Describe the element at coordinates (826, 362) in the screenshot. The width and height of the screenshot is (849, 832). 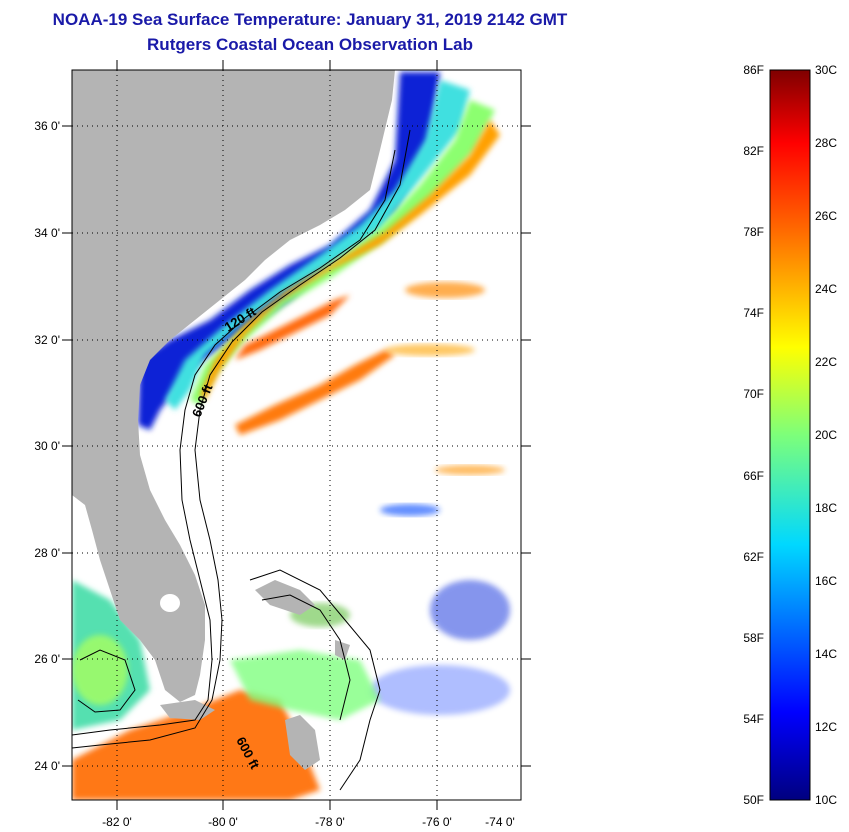
I see `c-label: 22C` at that location.